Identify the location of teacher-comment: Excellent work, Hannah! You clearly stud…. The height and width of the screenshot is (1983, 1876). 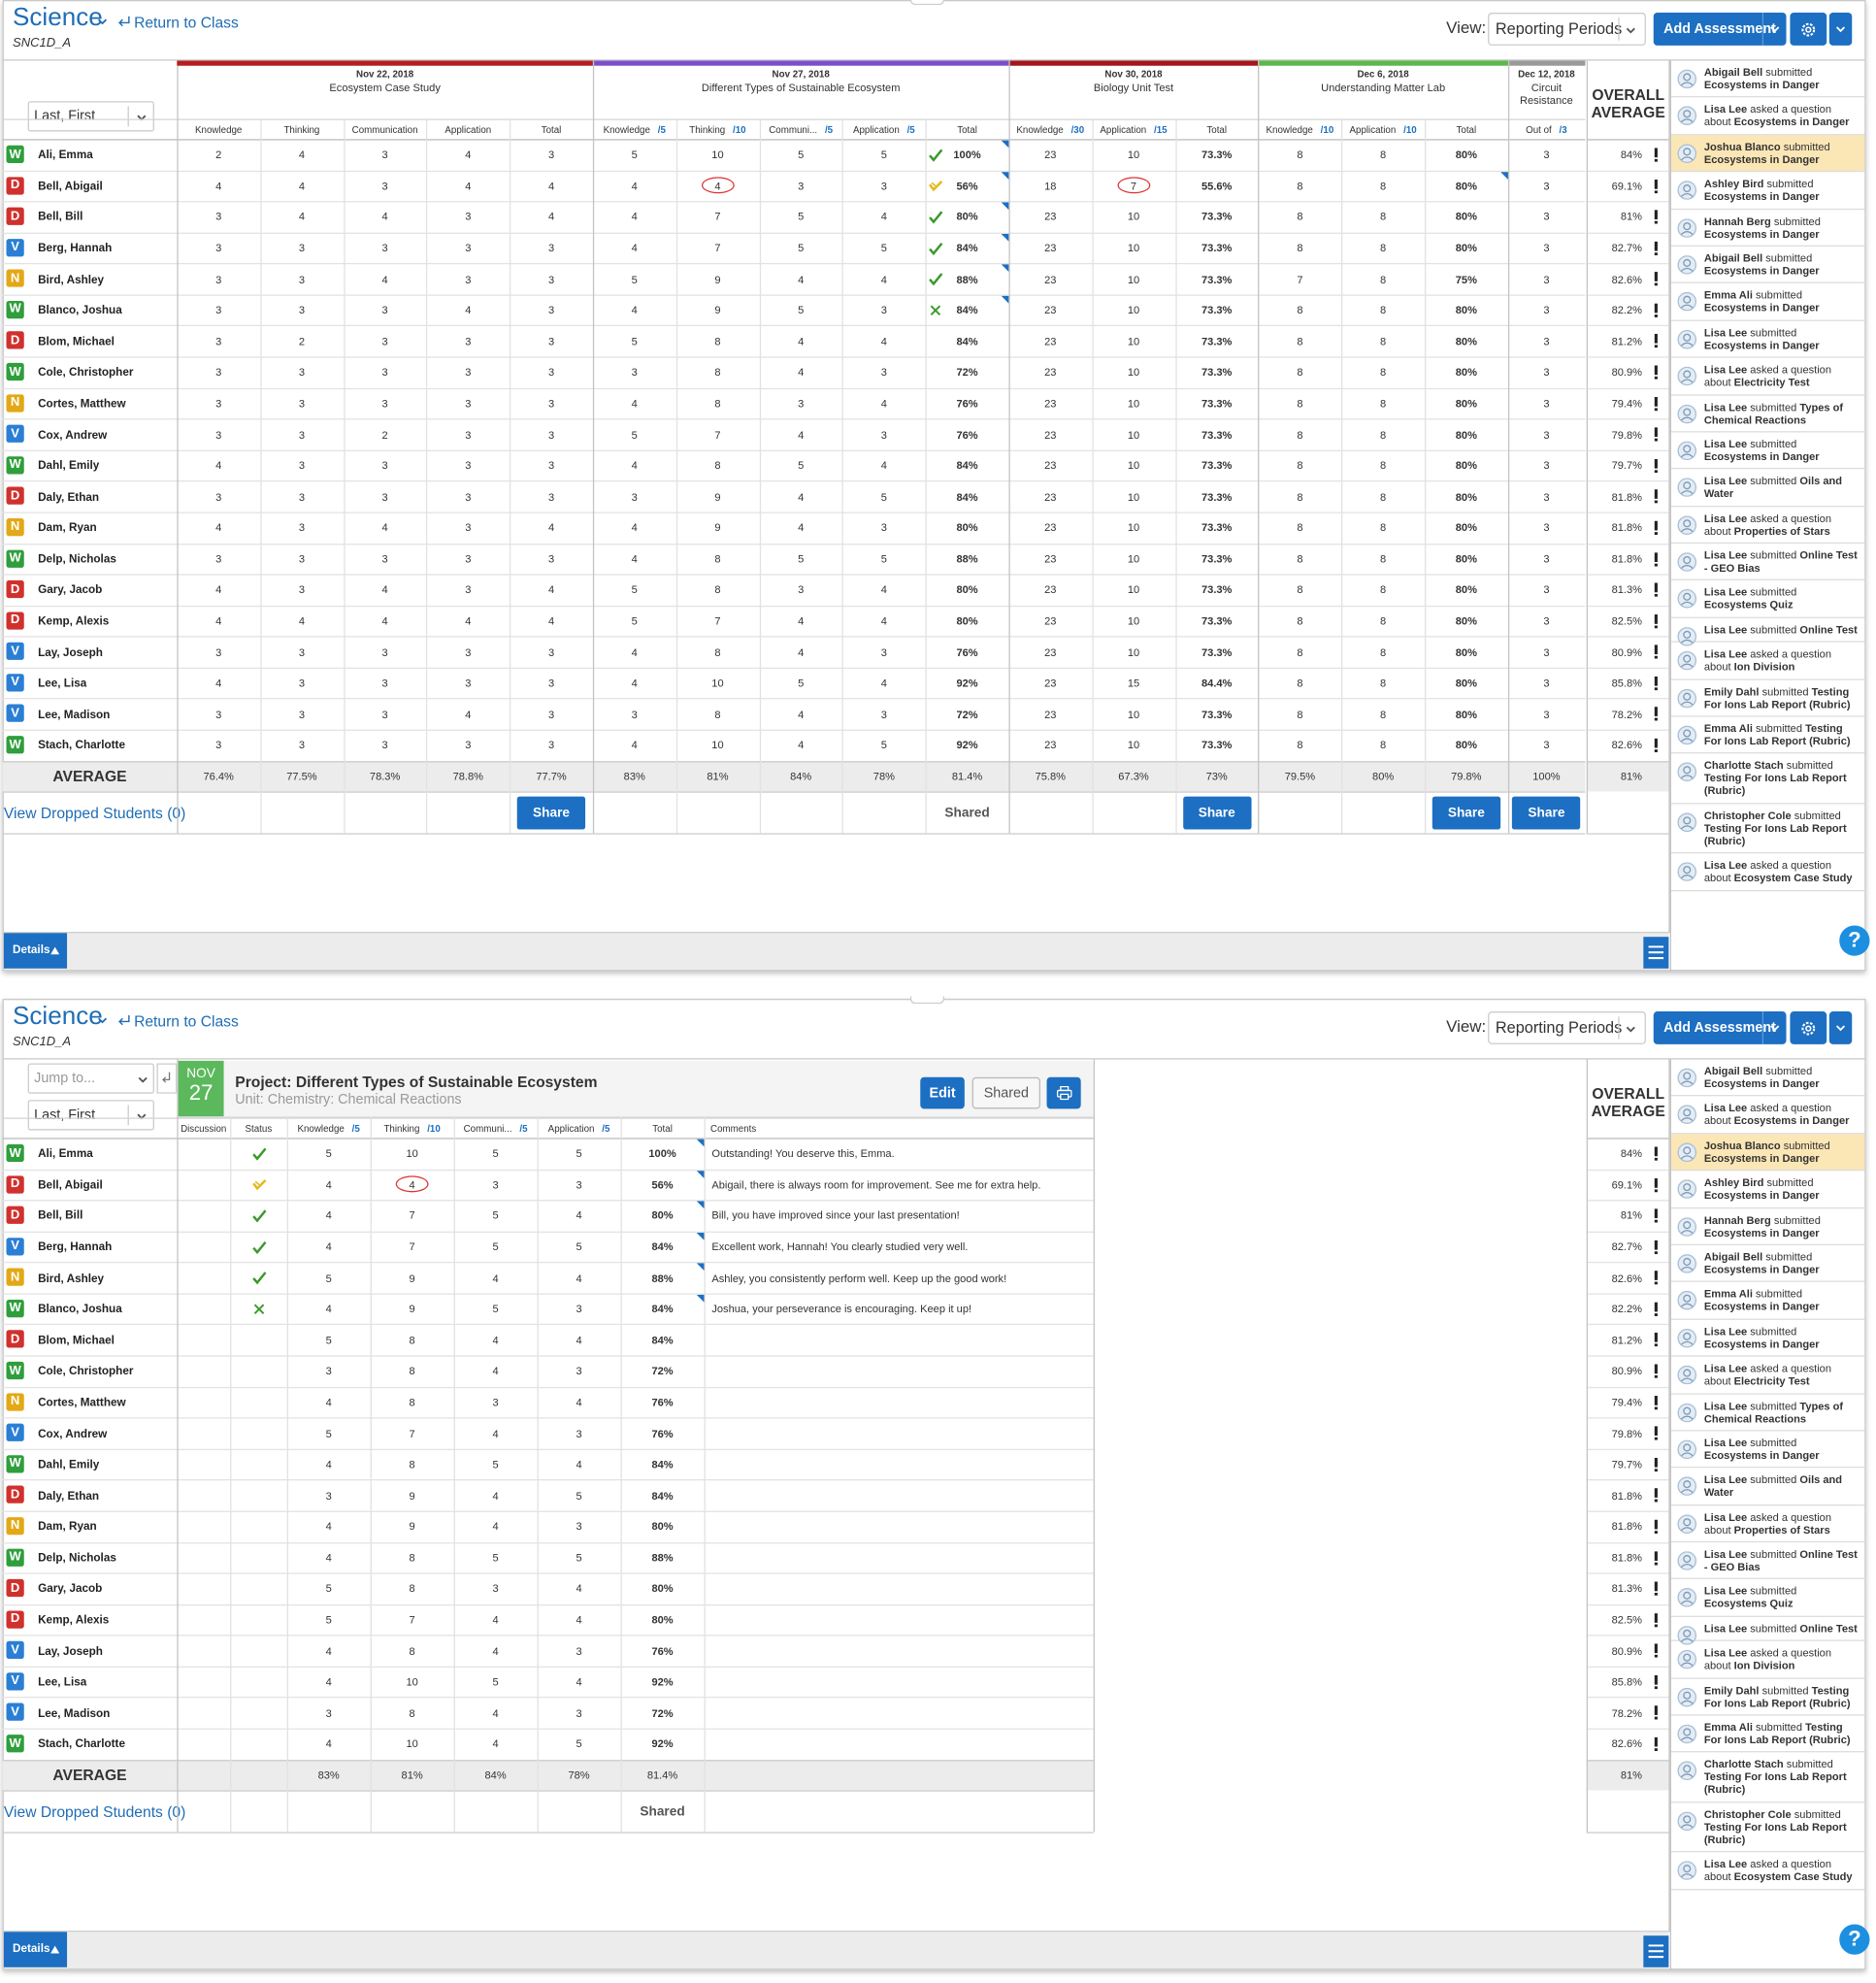
(840, 1246).